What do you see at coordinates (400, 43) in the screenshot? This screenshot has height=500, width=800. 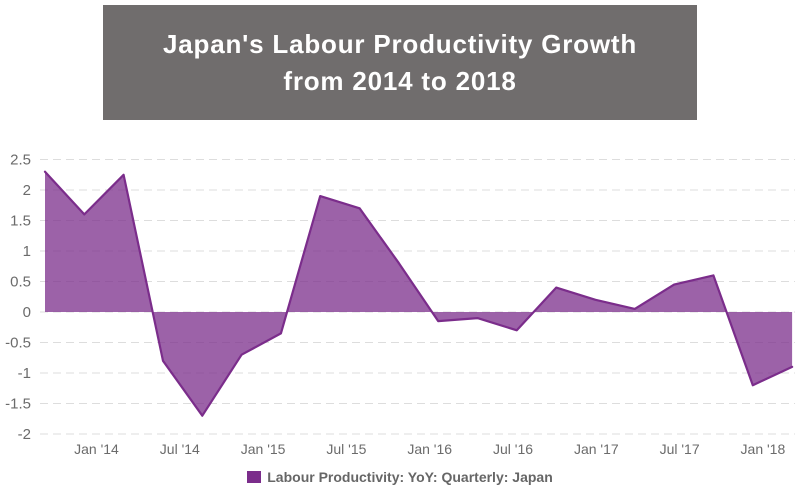 I see `chart-title-line-1: Japan's Labour Productivity Growth` at bounding box center [400, 43].